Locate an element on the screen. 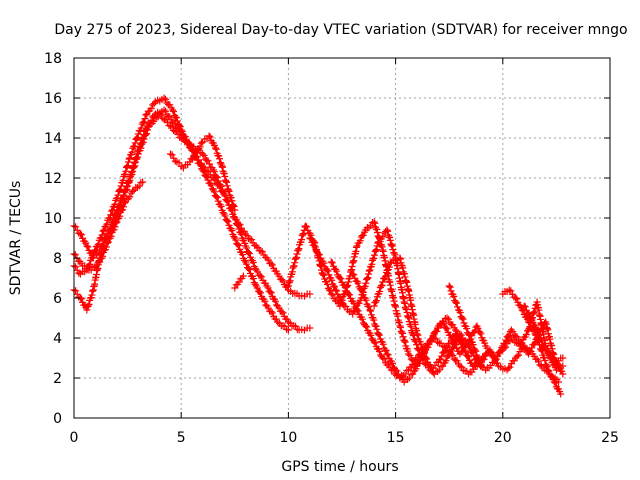 This screenshot has height=480, width=640. y-axis-label: SDTVAR / TECUs is located at coordinates (16, 238).